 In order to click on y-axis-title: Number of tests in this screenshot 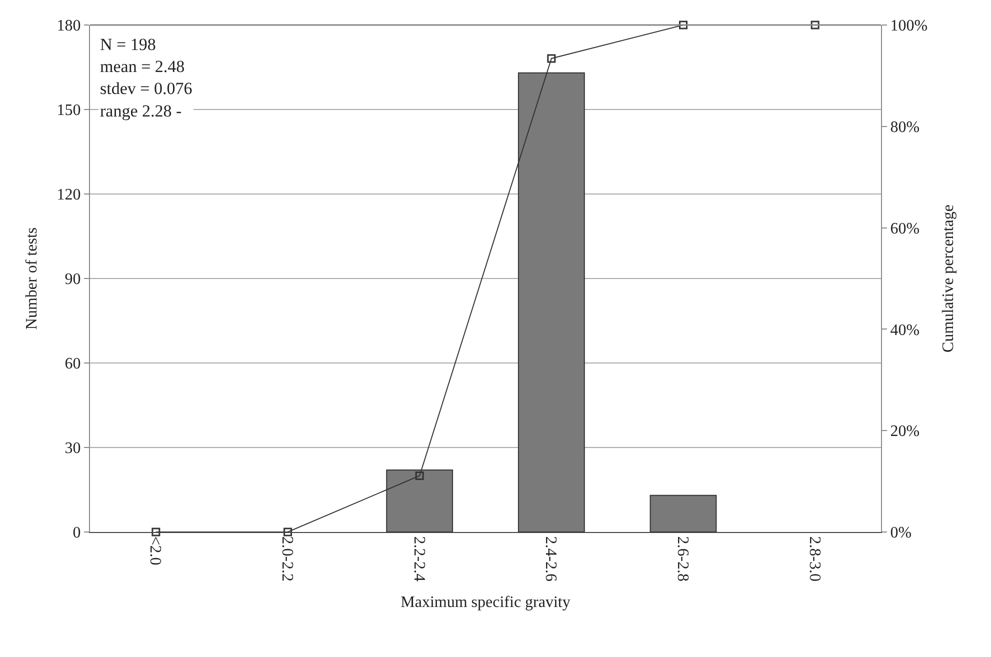, I will do `click(32, 278)`.